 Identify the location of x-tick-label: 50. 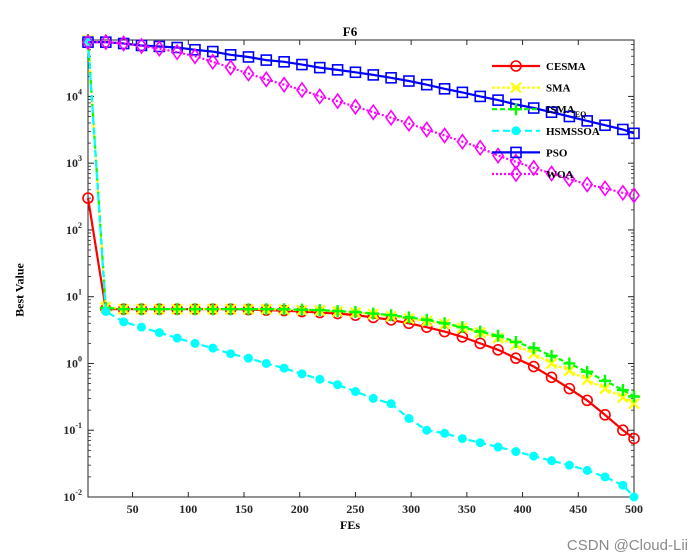
(133, 509).